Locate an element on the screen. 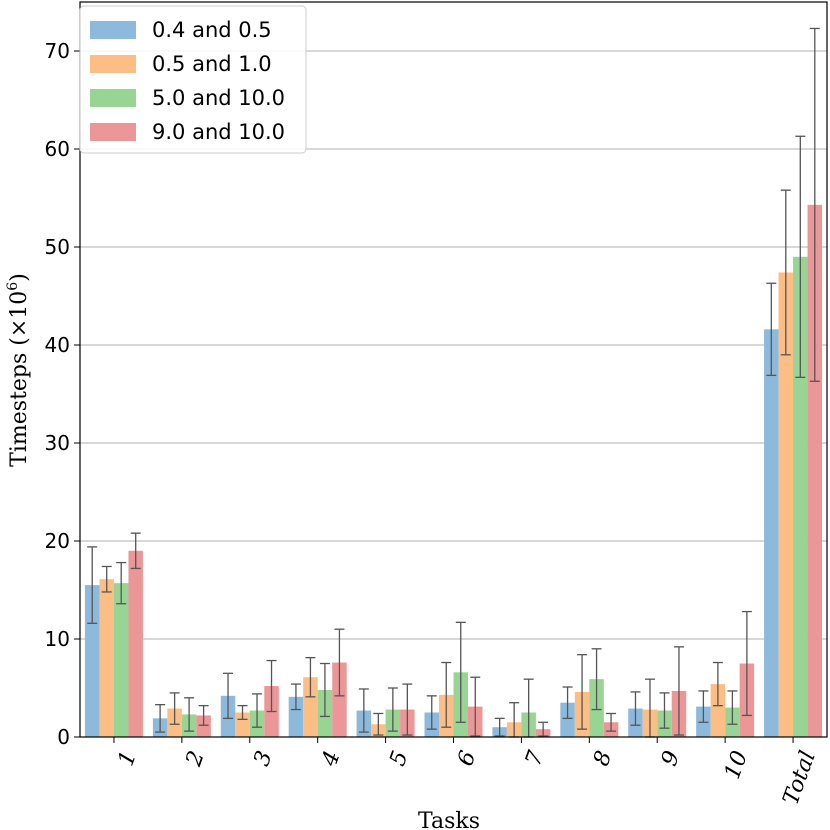  errorbar-series1-cat-Total is located at coordinates (771, 329).